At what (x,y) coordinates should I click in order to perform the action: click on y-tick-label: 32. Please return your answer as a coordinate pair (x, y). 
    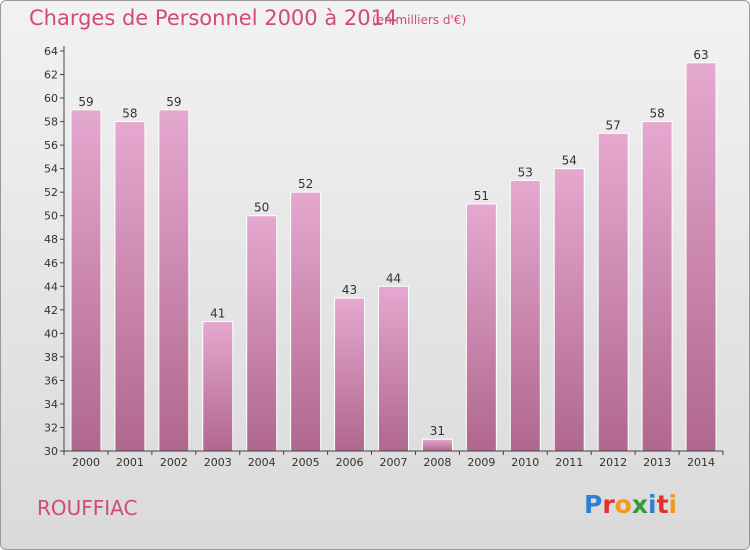
    Looking at the image, I should click on (51, 427).